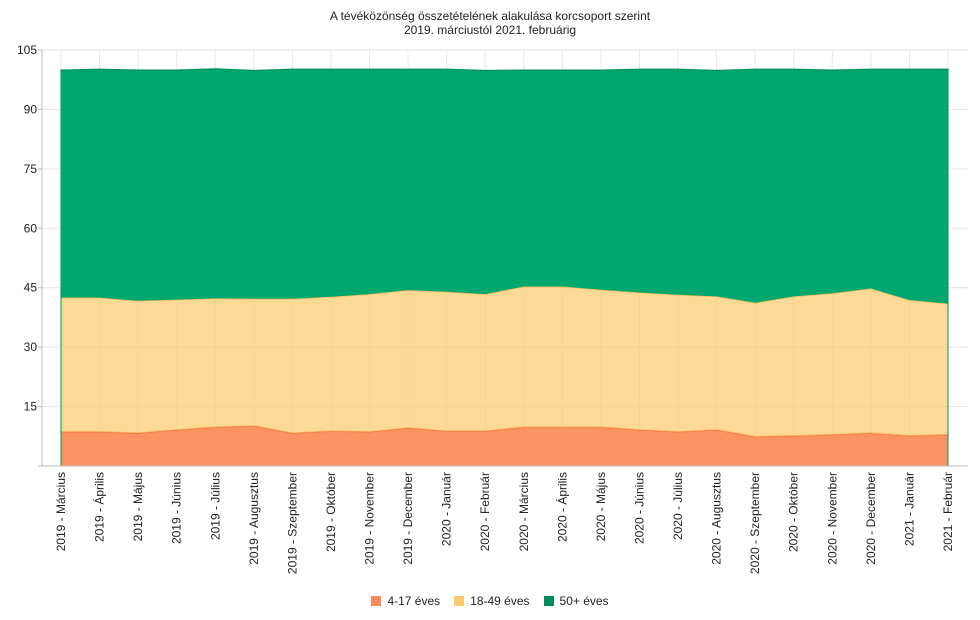 This screenshot has width=980, height=620. I want to click on legend-item: 50+ éves, so click(576, 601).